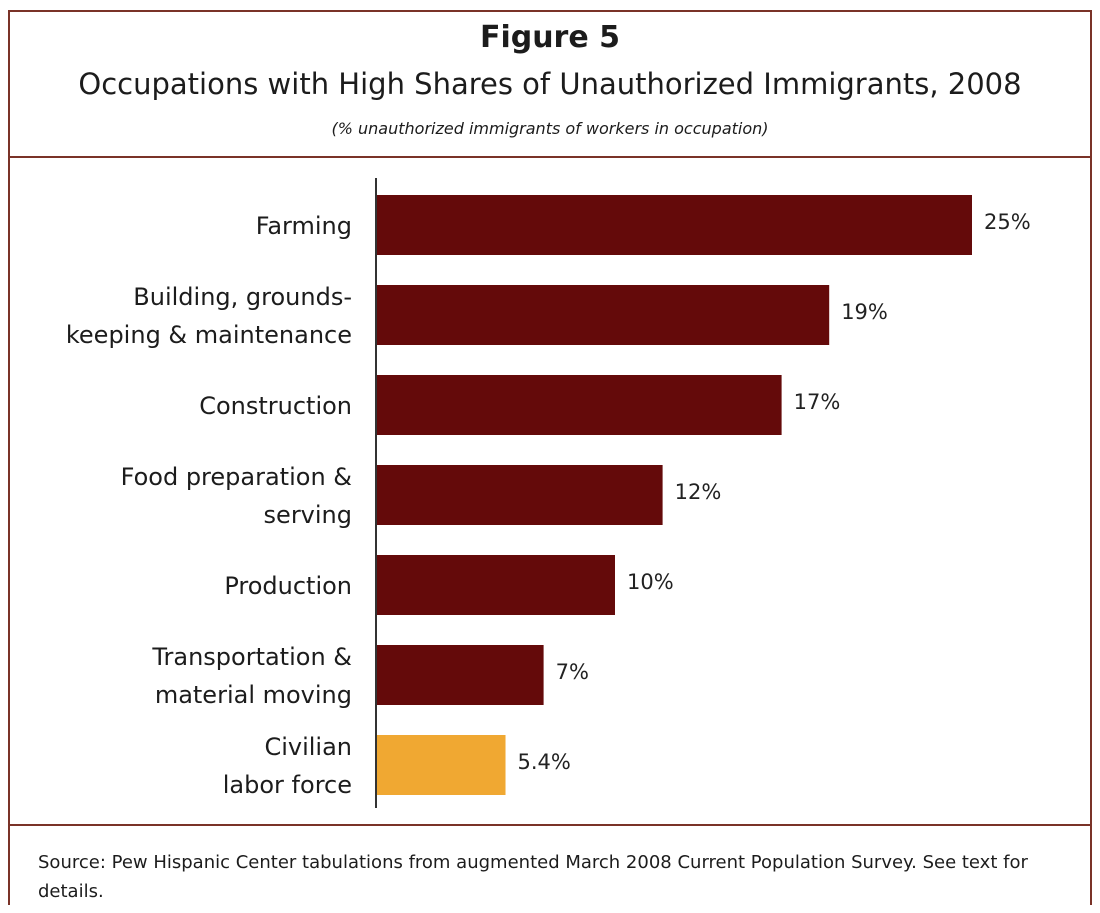 The image size is (1100, 913). Describe the element at coordinates (817, 402) in the screenshot. I see `value-label-2: 17%` at that location.